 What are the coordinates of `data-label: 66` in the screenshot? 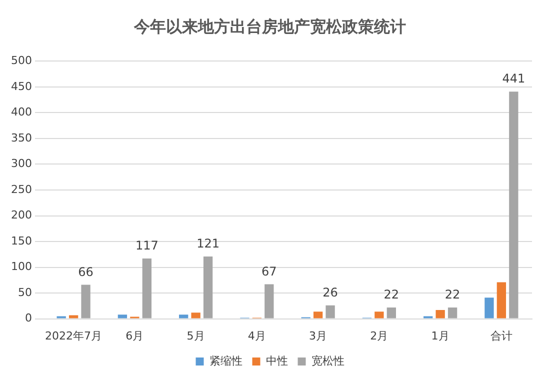 It's located at (86, 271).